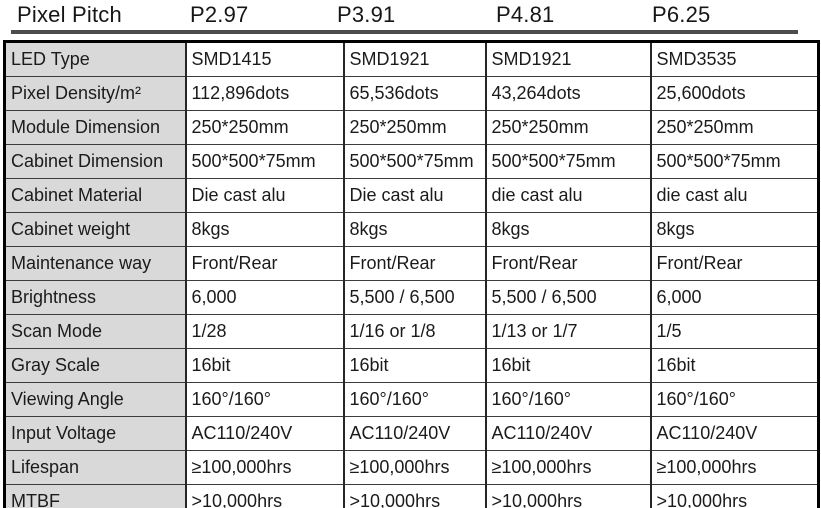 This screenshot has height=508, width=821. I want to click on cell: 25,600dots, so click(734, 93).